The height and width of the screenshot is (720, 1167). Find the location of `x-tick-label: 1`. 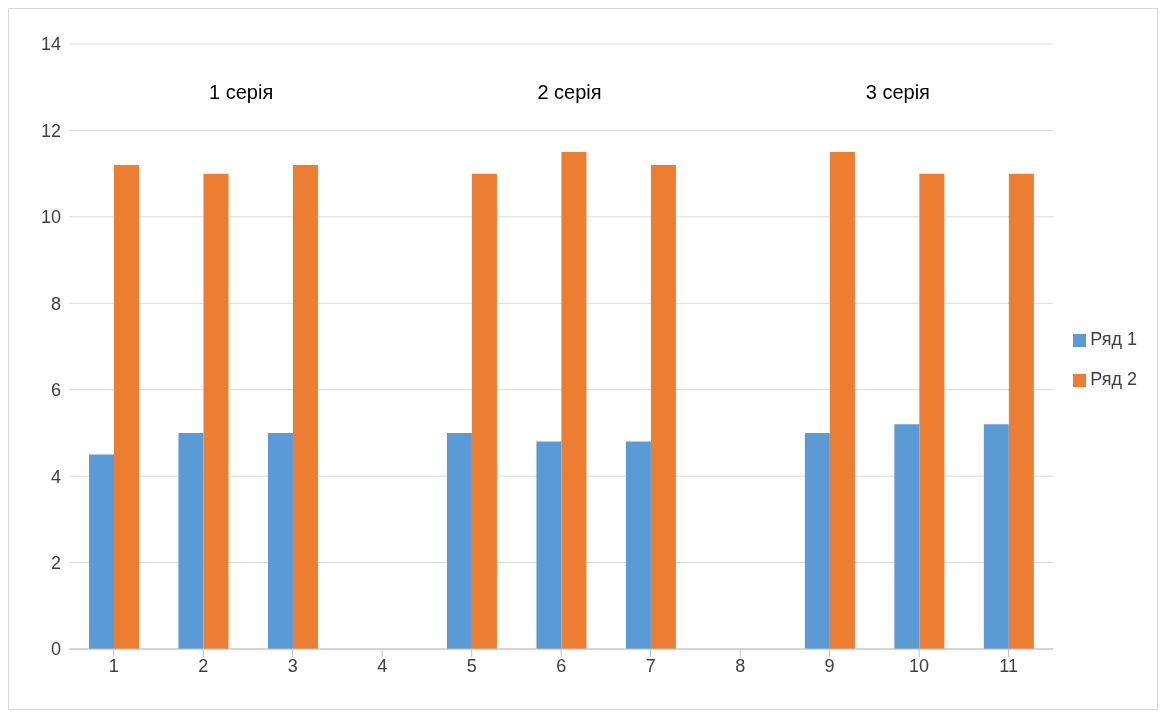

x-tick-label: 1 is located at coordinates (113, 665).